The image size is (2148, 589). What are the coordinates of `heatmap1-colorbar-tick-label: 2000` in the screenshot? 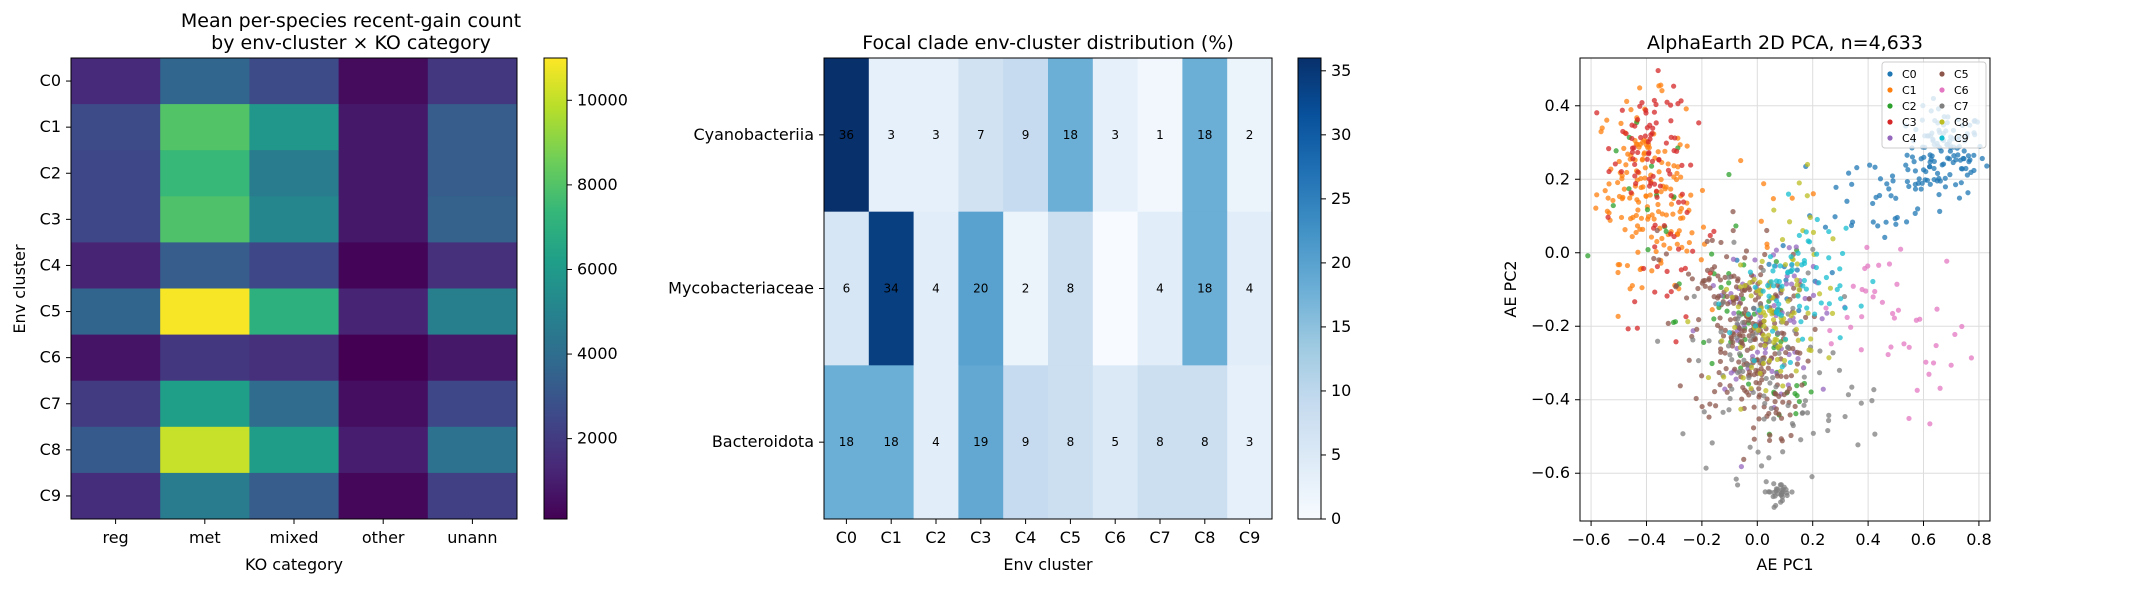 It's located at (597, 438).